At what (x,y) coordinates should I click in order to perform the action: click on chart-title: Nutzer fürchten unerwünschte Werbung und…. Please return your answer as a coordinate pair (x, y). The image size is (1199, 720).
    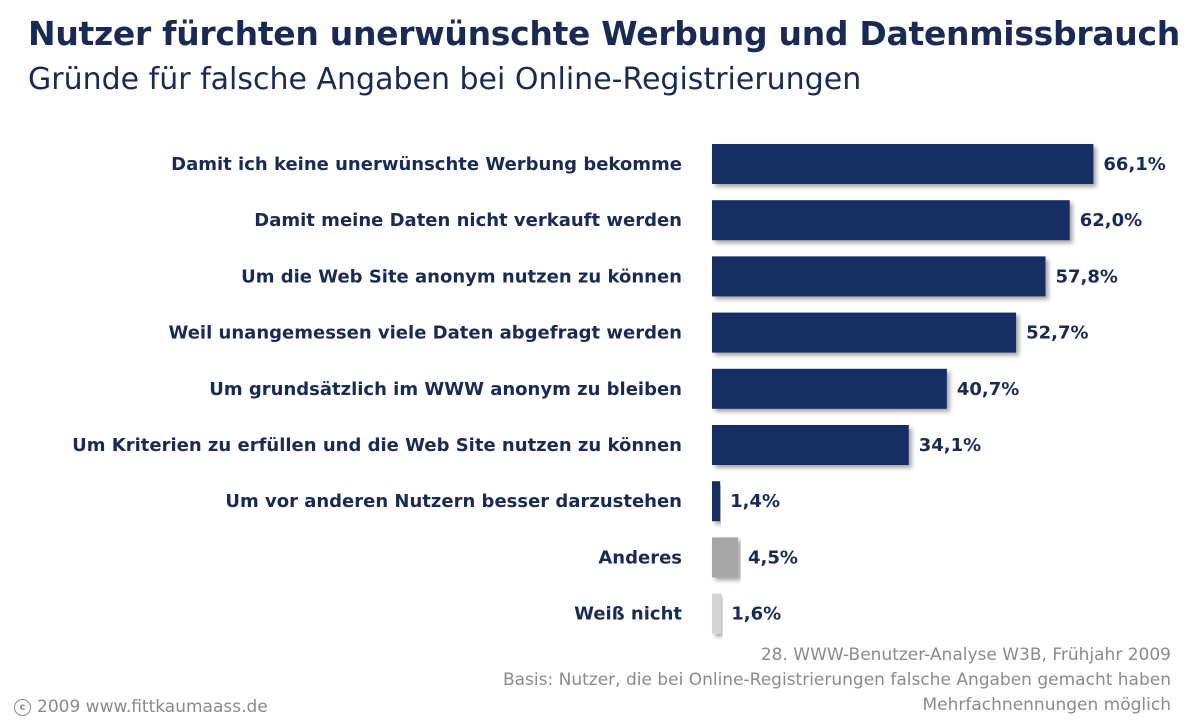
    Looking at the image, I should click on (604, 33).